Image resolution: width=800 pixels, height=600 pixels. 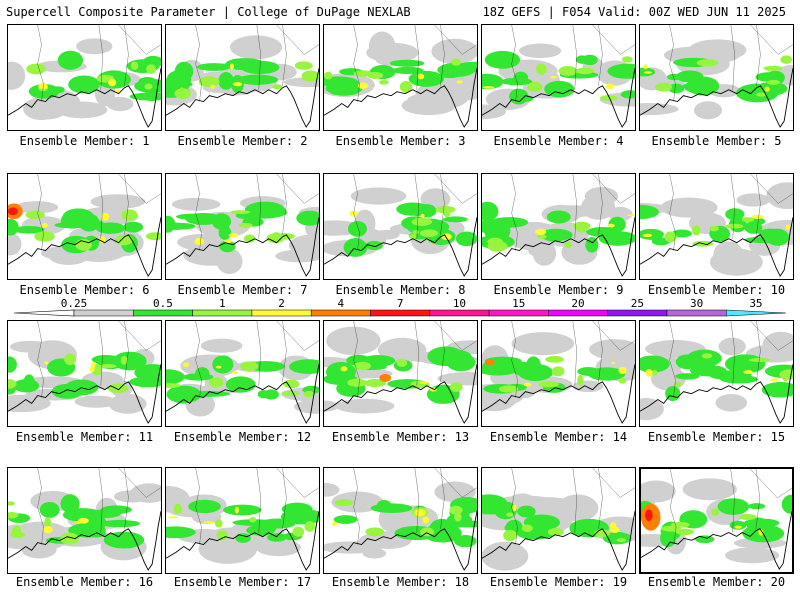 What do you see at coordinates (242, 290) in the screenshot?
I see `ensemble-member-label: Ensemble Member: 7` at bounding box center [242, 290].